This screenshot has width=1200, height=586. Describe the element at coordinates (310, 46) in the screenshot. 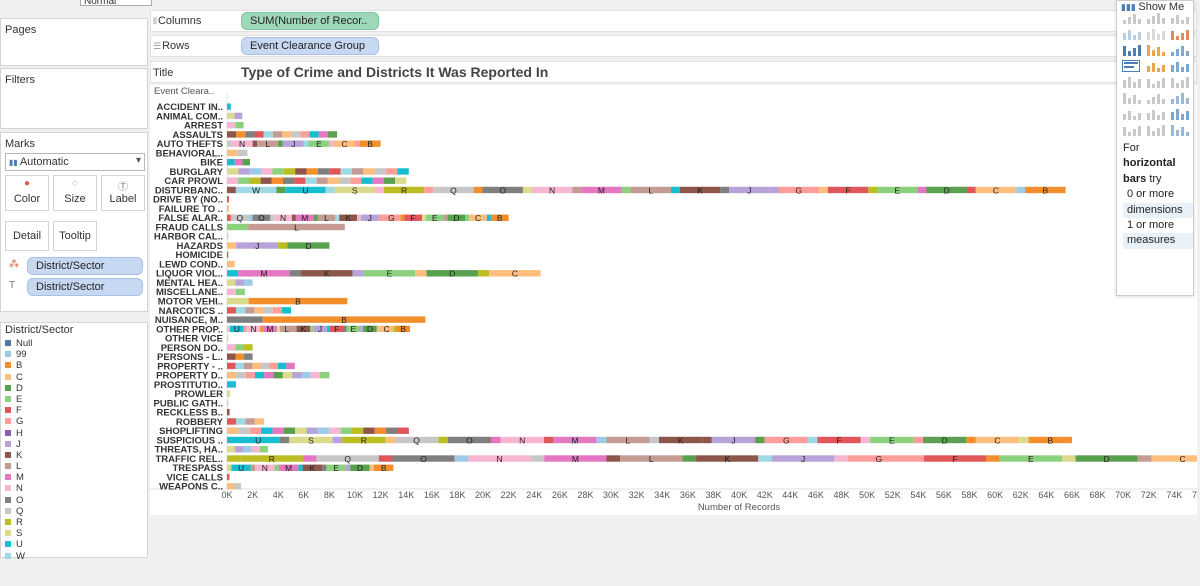

I see `rows-pill: Event Clearance Group` at that location.